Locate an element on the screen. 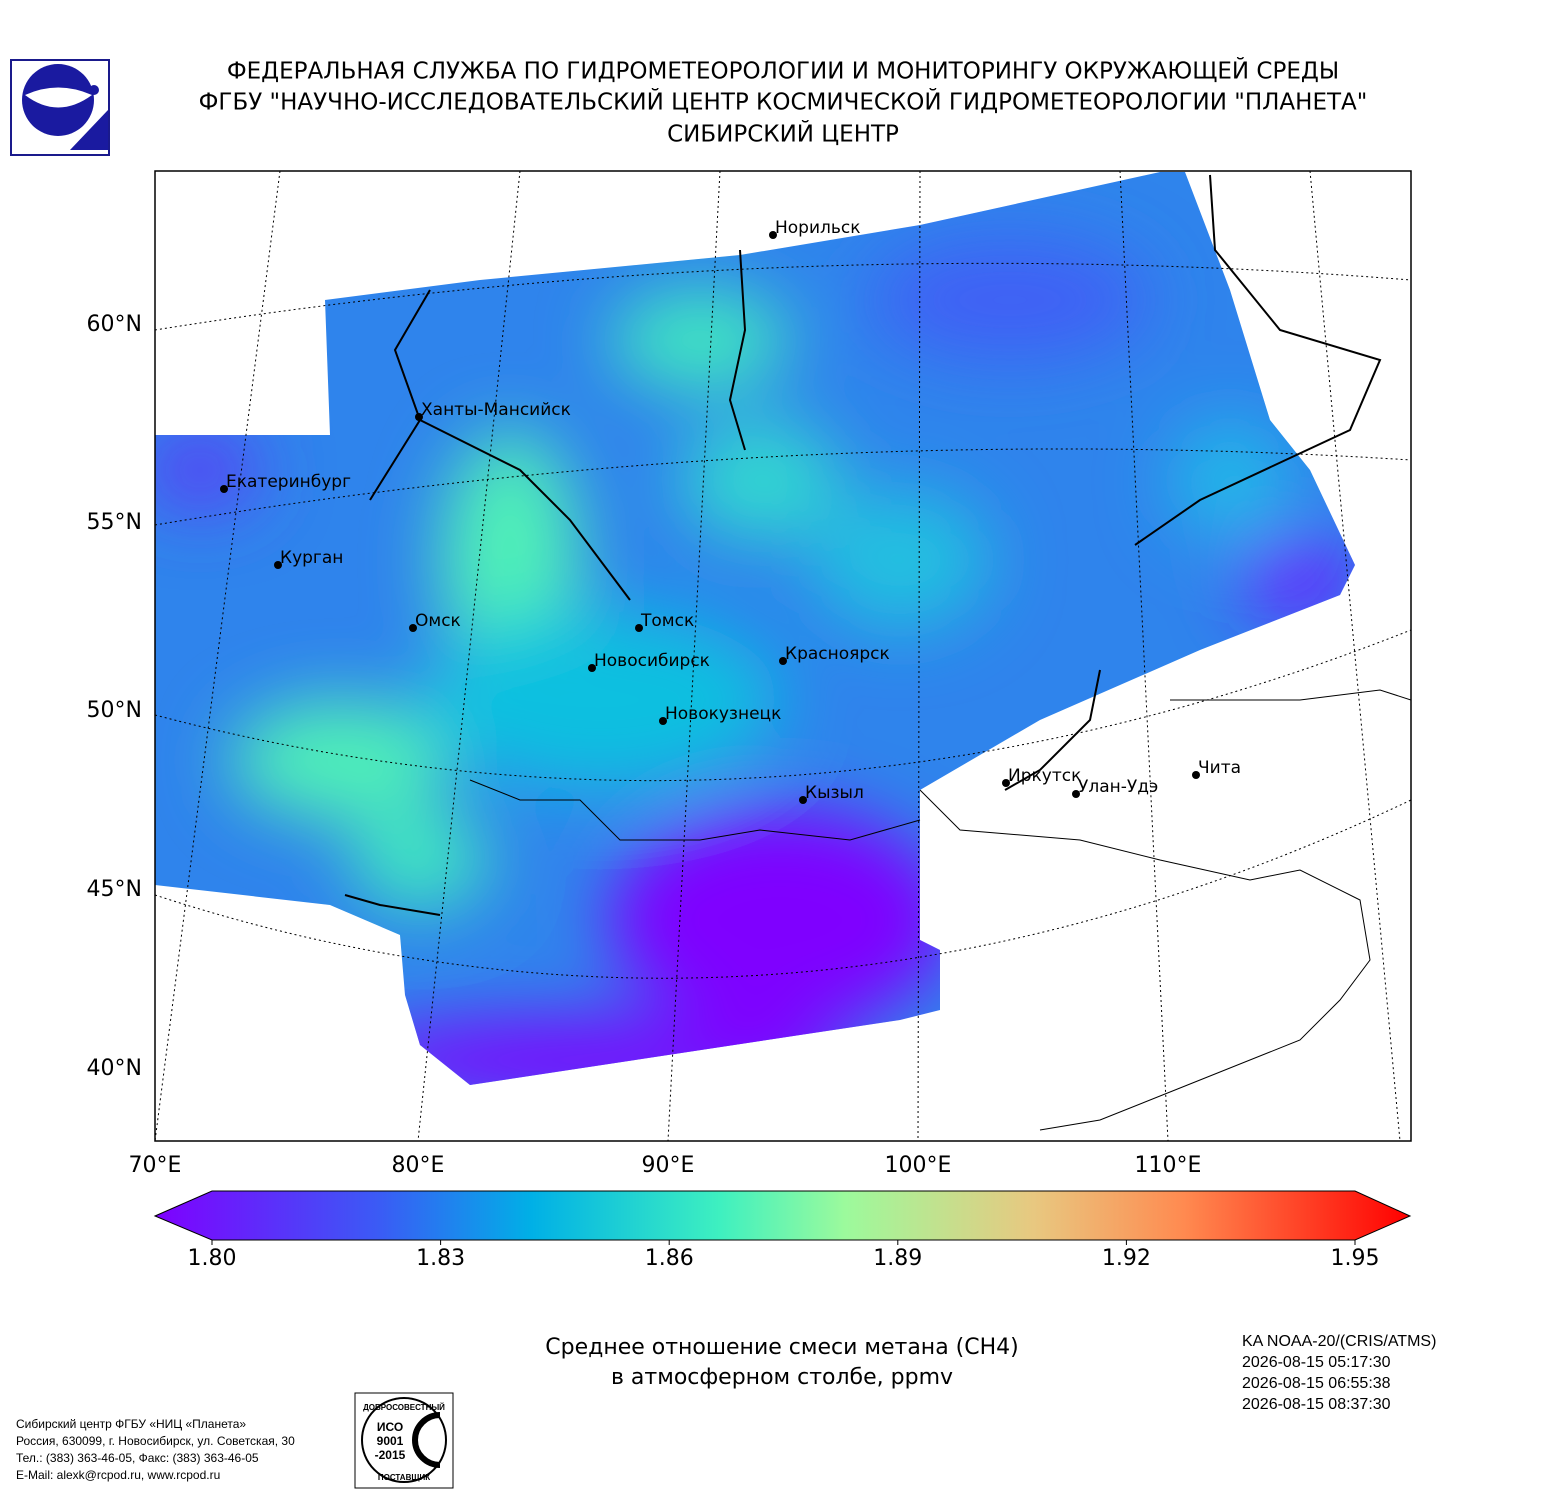 This screenshot has height=1504, width=1550. lon-label: 110°E is located at coordinates (1168, 1165).